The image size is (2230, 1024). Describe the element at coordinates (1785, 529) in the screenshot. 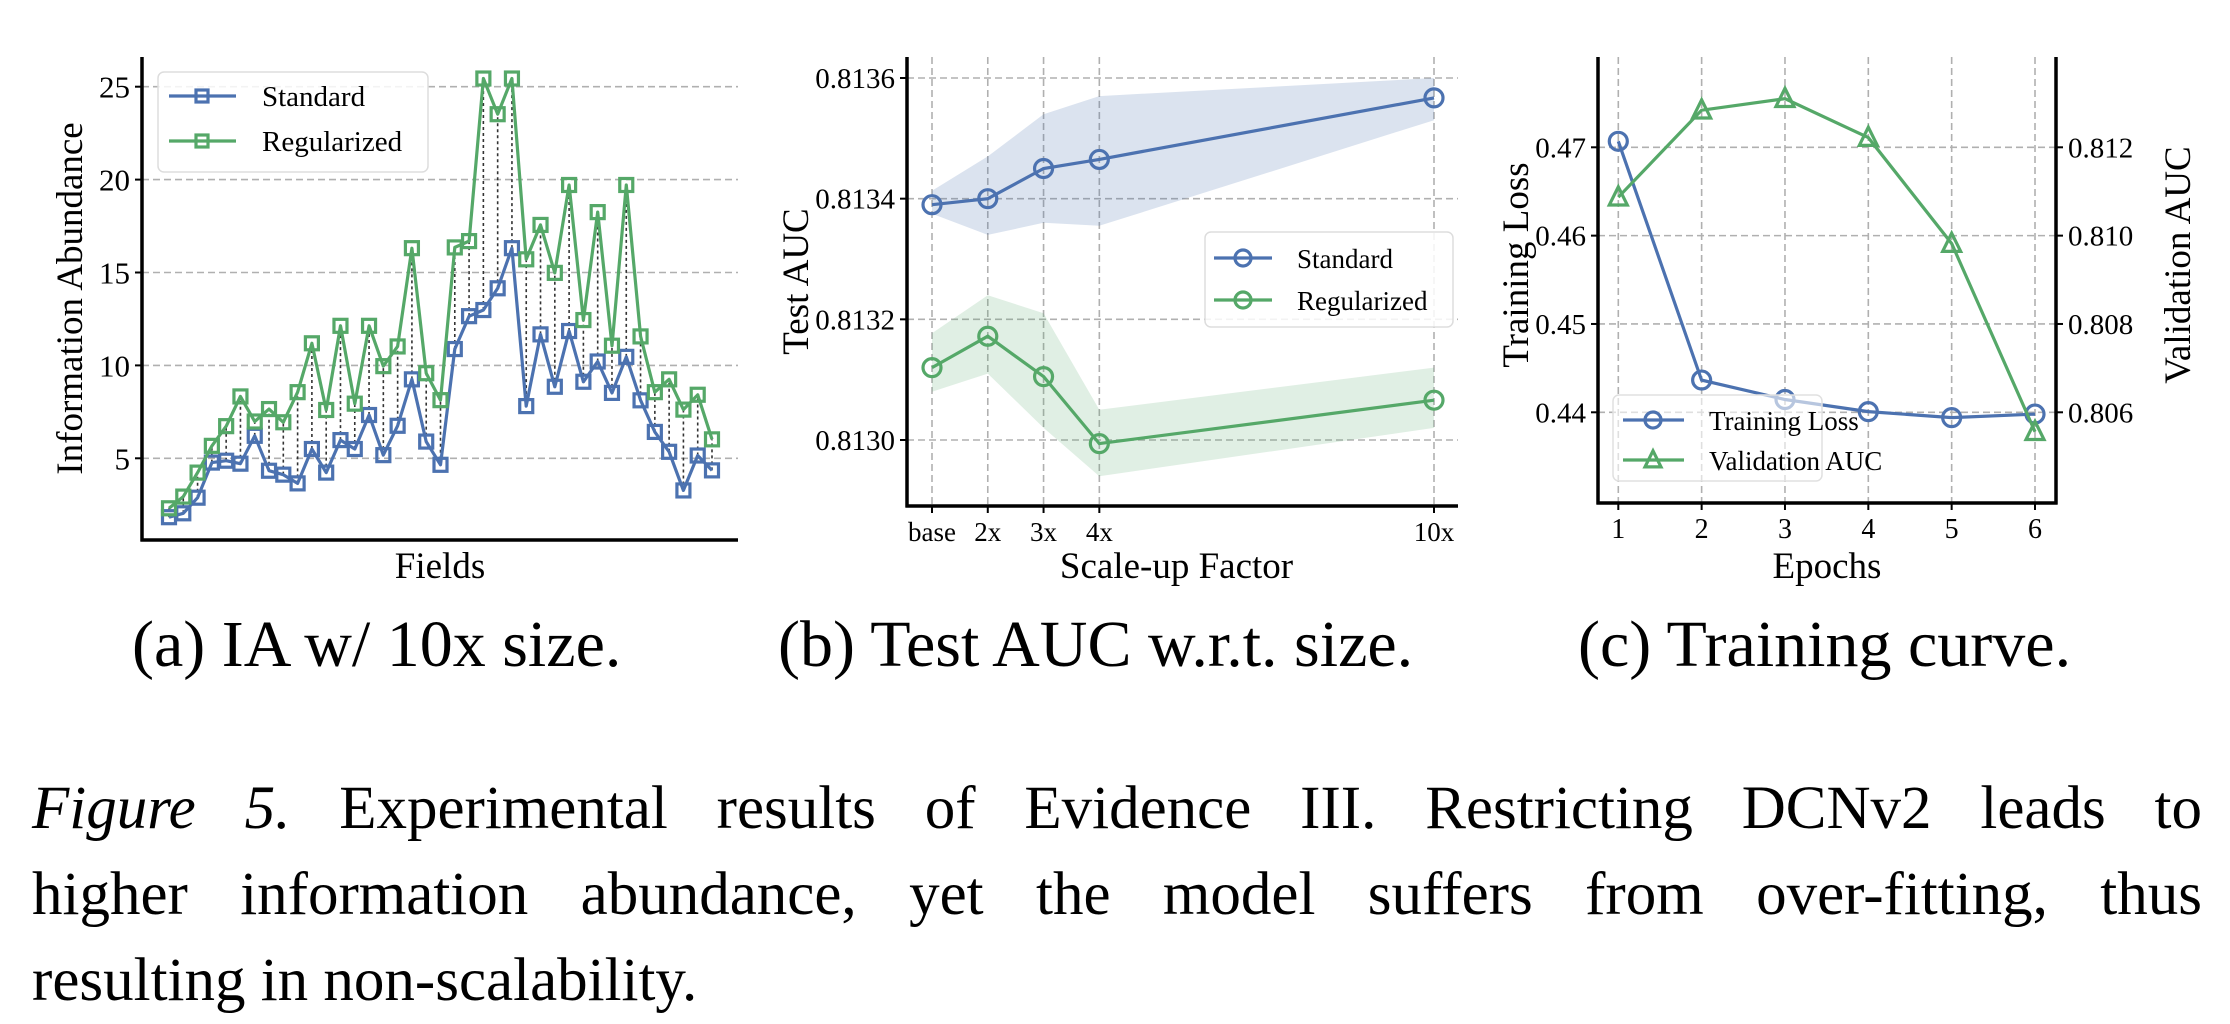

I see `x-tick-label: 3` at that location.